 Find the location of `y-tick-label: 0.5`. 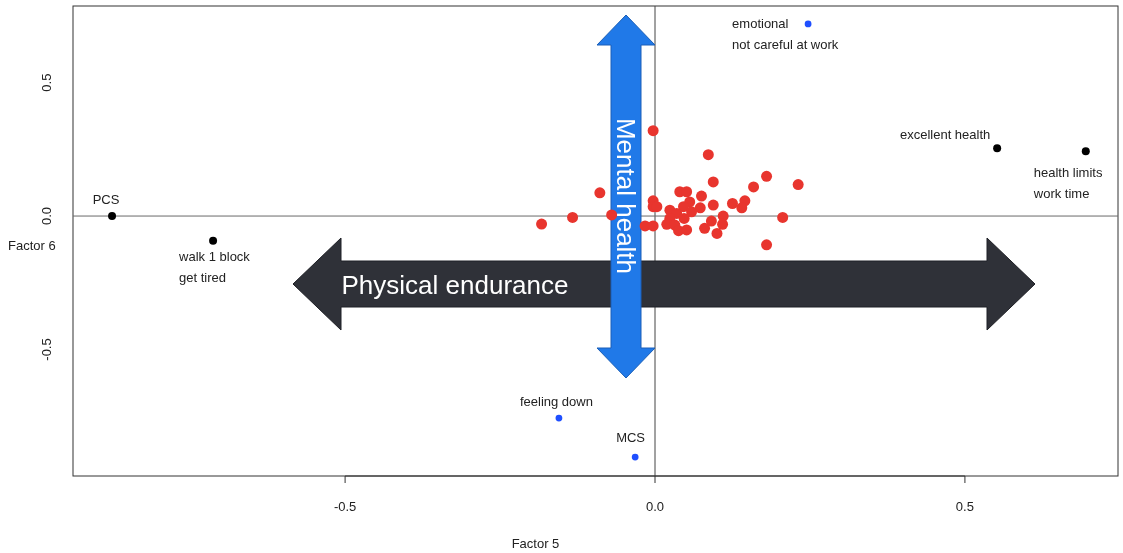

y-tick-label: 0.5 is located at coordinates (46, 82).